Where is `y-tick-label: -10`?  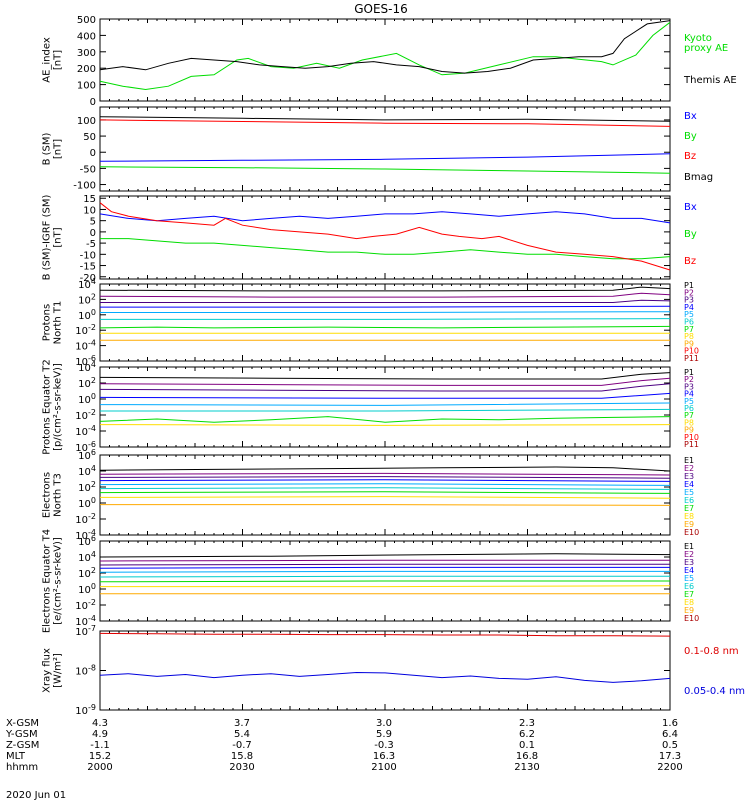 y-tick-label: -10 is located at coordinates (88, 255).